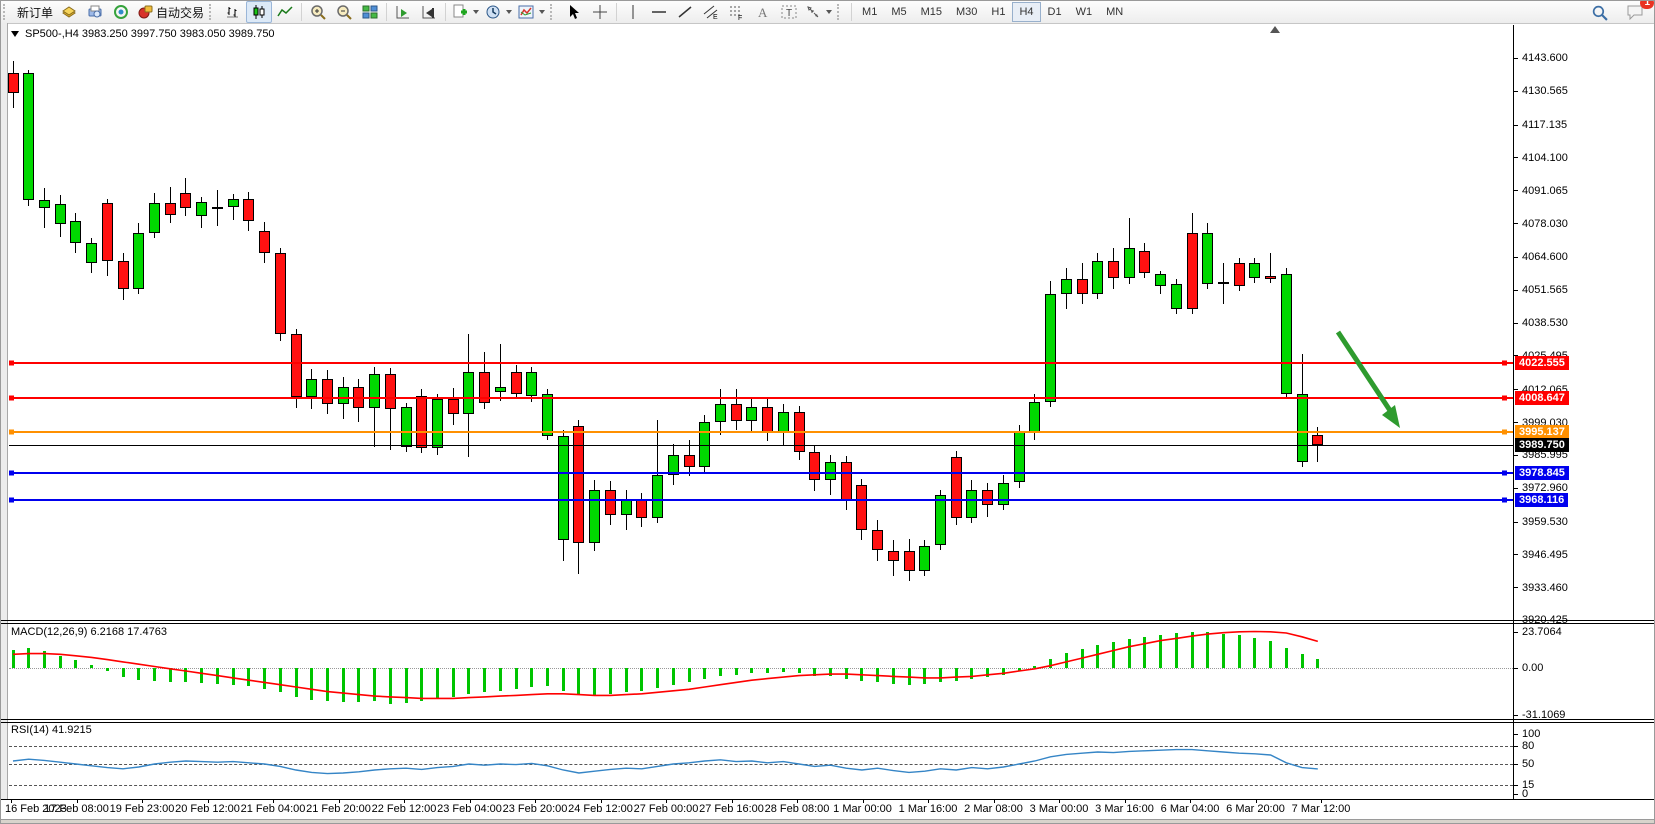  What do you see at coordinates (1321, 809) in the screenshot?
I see `time-axis-label: 7 Mar 12:00` at bounding box center [1321, 809].